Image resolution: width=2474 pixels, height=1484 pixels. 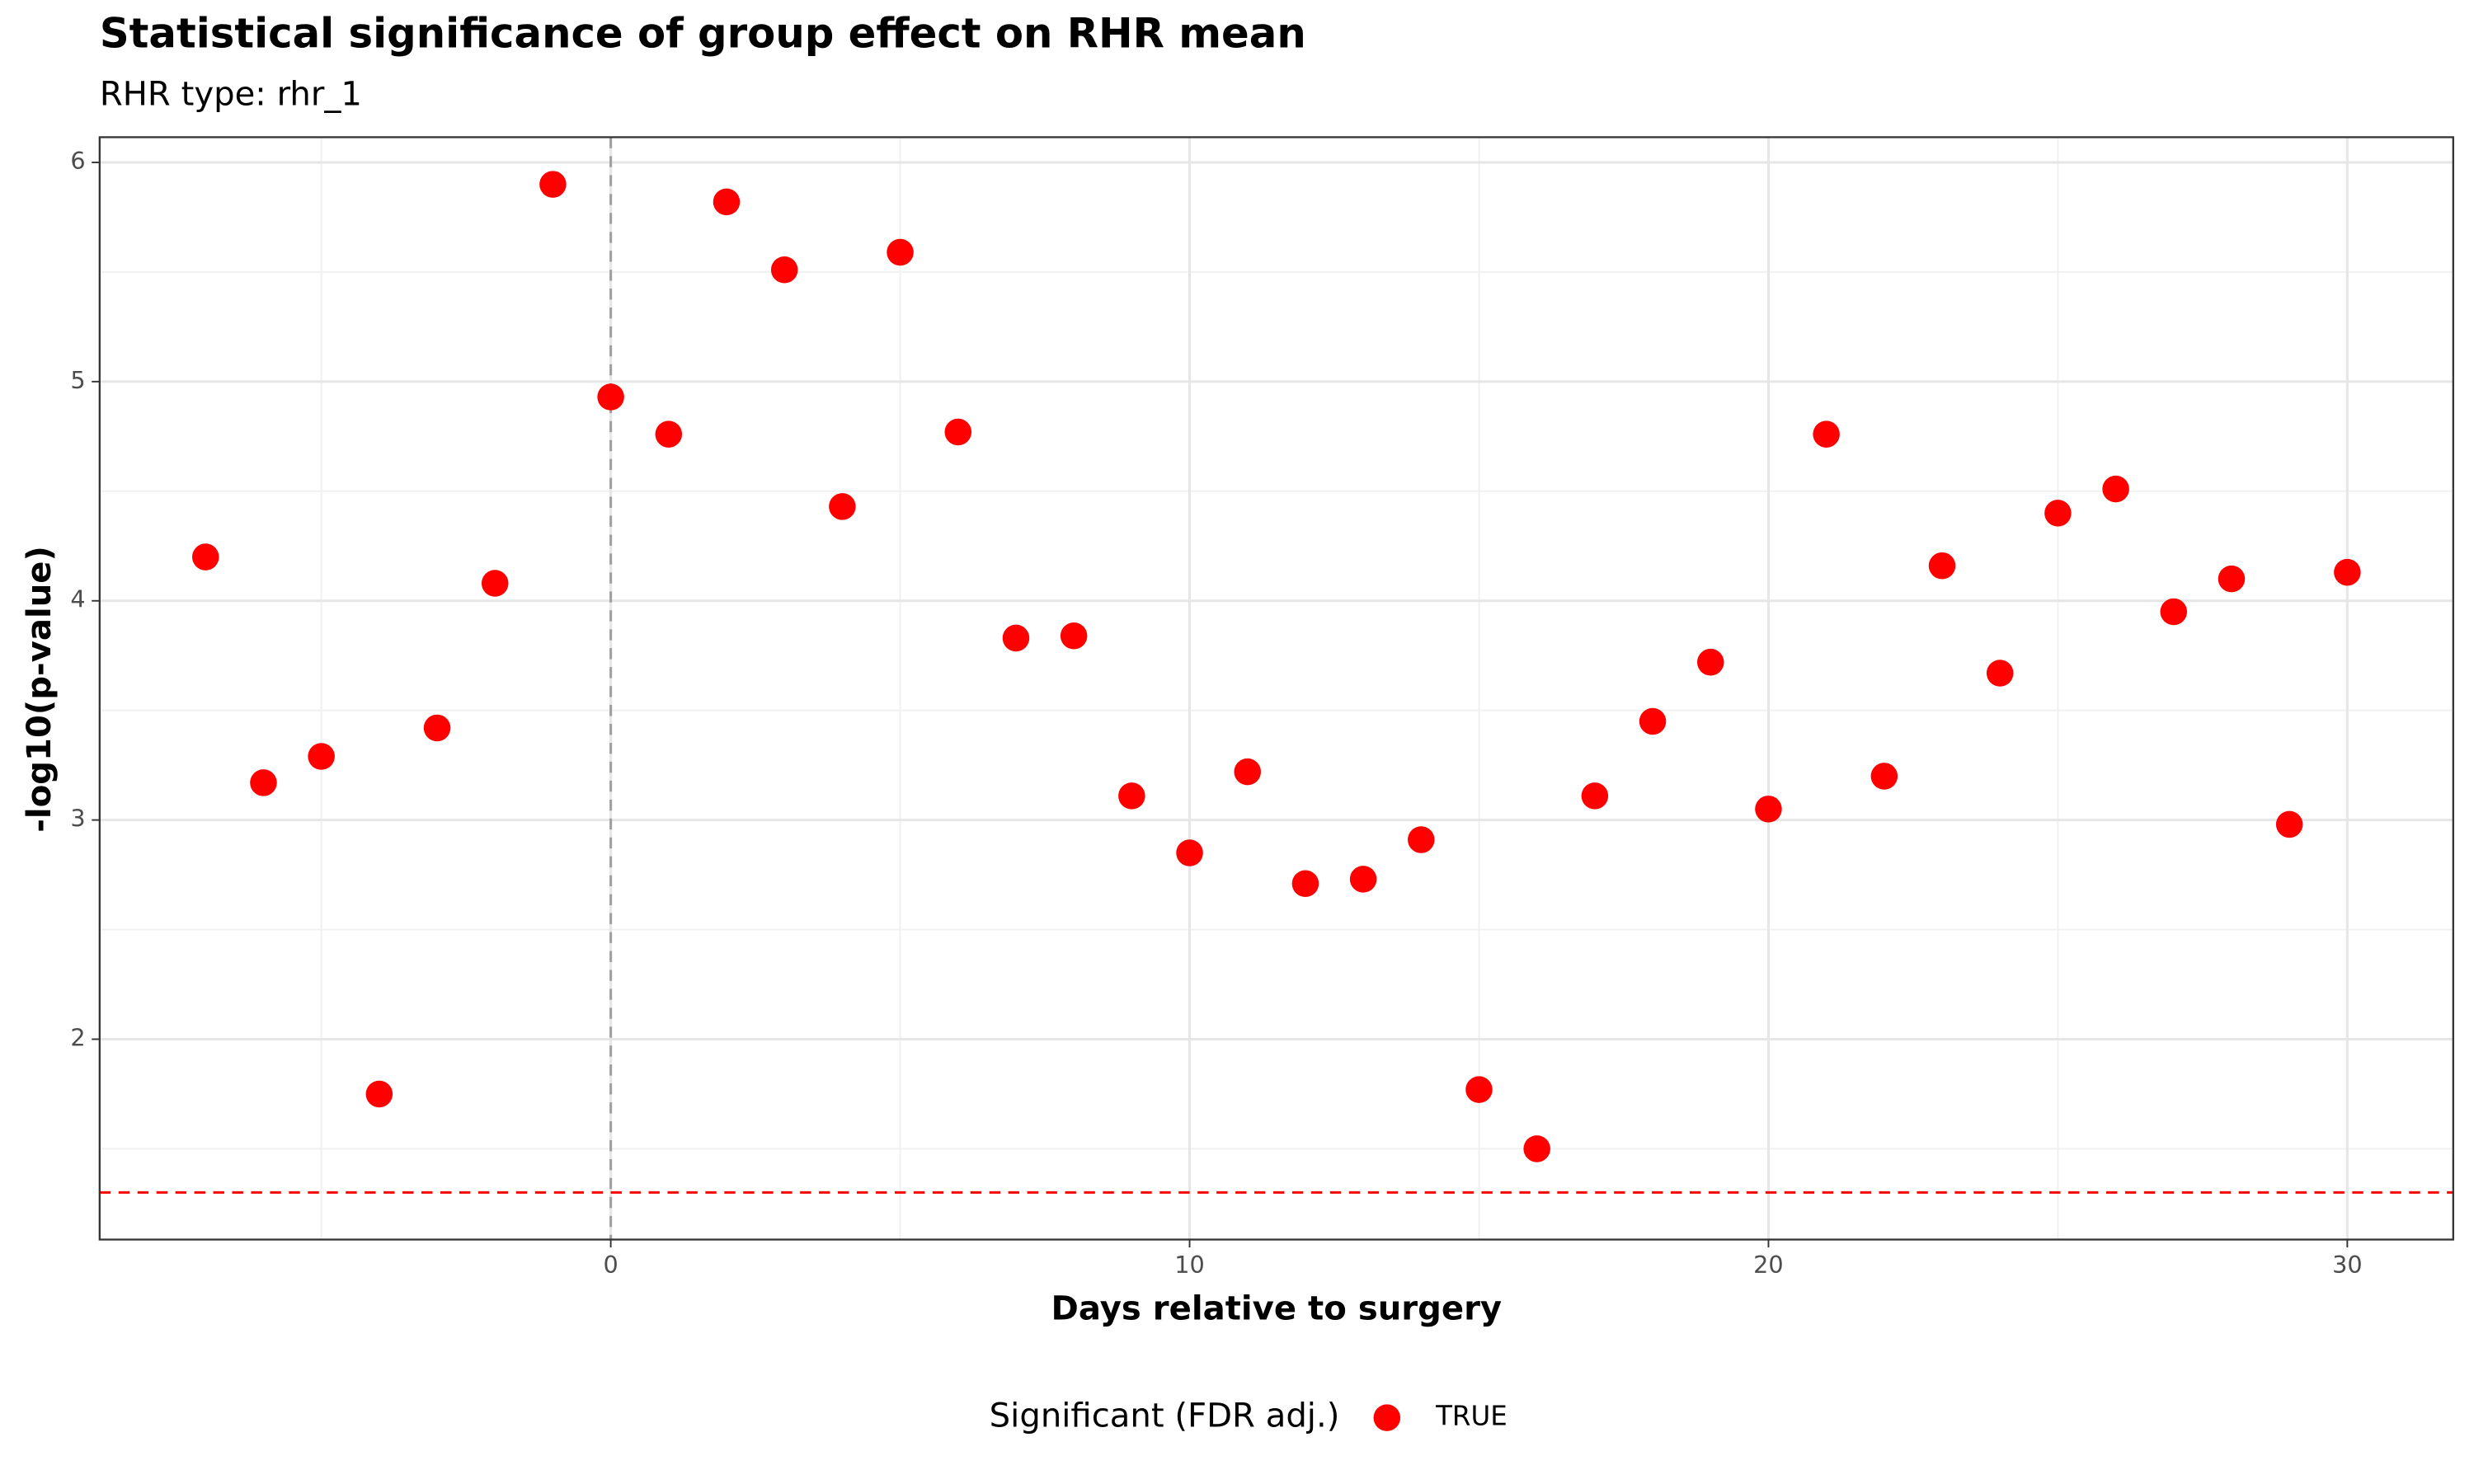 What do you see at coordinates (40, 689) in the screenshot?
I see `y-axis-title: -log10(p-value)` at bounding box center [40, 689].